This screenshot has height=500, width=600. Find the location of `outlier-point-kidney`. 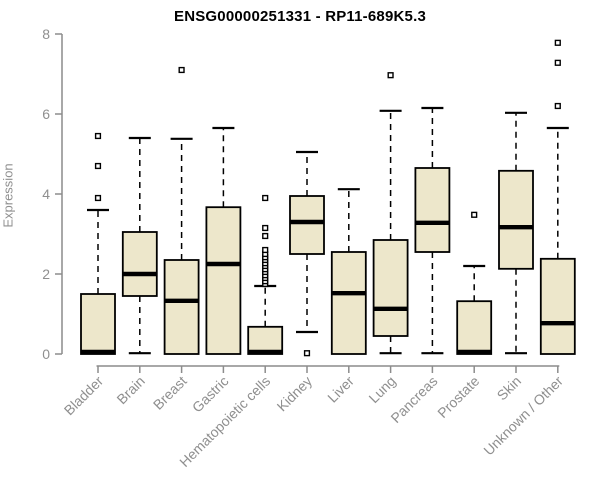

outlier-point-kidney is located at coordinates (307, 353).